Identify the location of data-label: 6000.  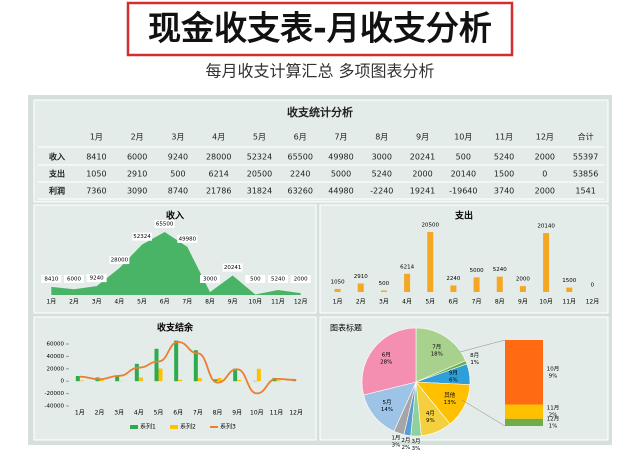
(74, 280).